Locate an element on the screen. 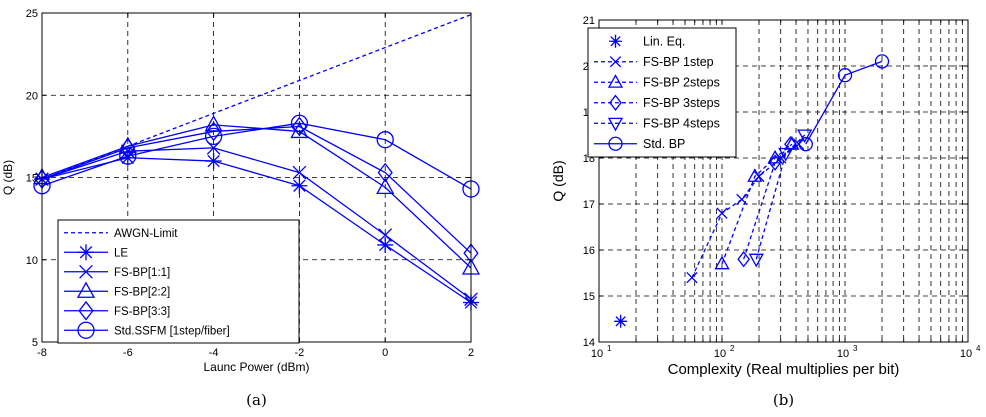 This screenshot has width=986, height=417. x-tick-label: 0 is located at coordinates (385, 353).